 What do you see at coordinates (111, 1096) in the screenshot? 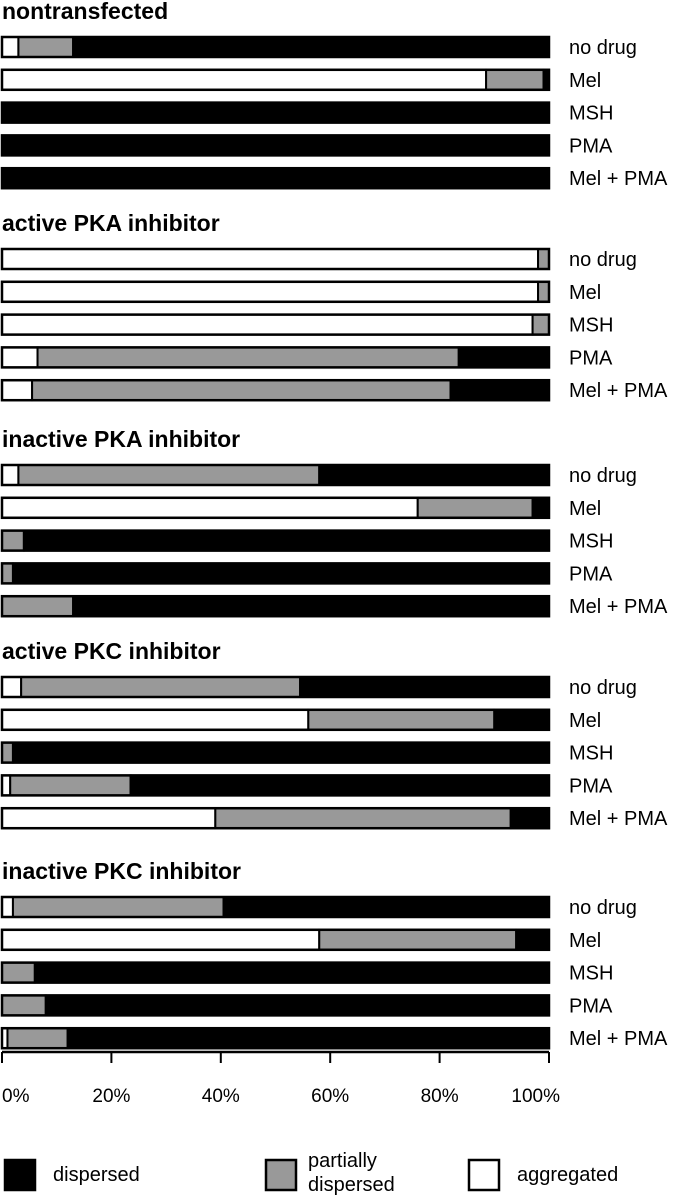
I see `x-tick-label: 20%` at bounding box center [111, 1096].